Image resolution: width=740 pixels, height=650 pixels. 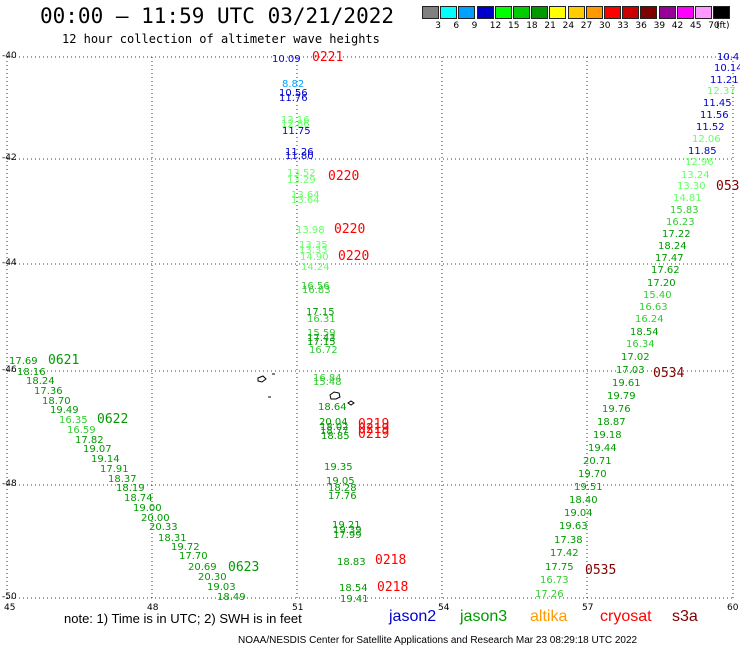 What do you see at coordinates (81, 430) in the screenshot?
I see `swh-reading: 16.59` at bounding box center [81, 430].